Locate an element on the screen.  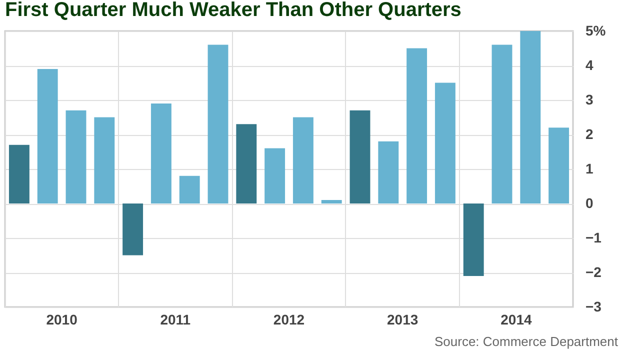
x-tick-label: 2013 is located at coordinates (402, 320).